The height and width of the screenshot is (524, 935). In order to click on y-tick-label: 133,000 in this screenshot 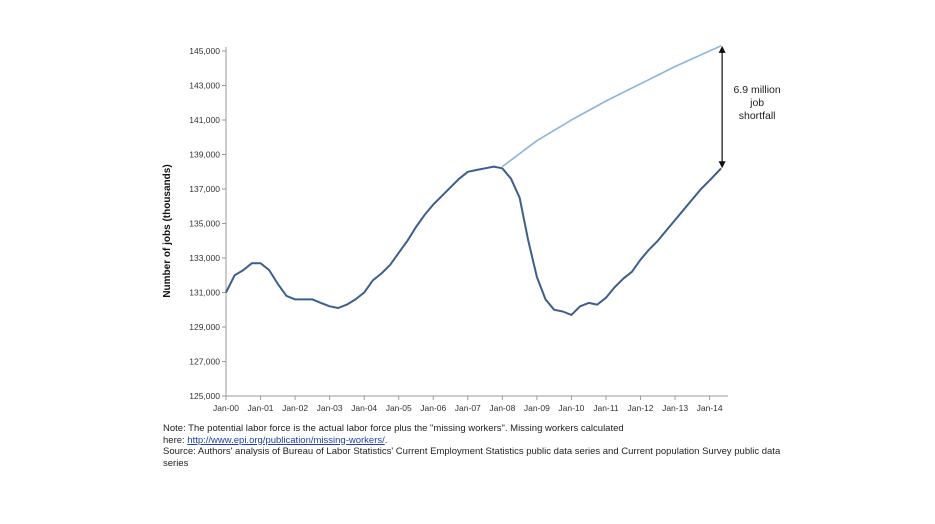, I will do `click(204, 258)`.